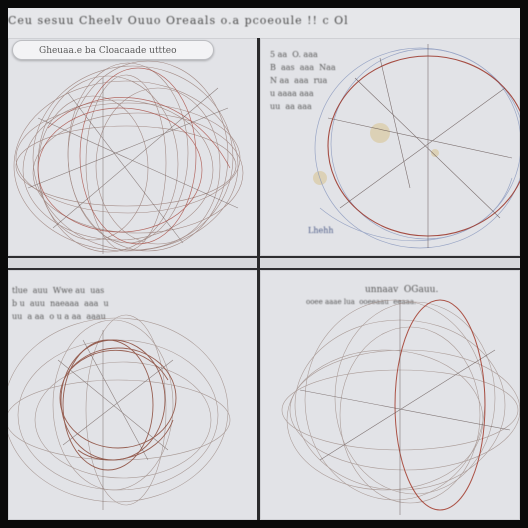 This screenshot has width=528, height=528. Describe the element at coordinates (402, 290) in the screenshot. I see `panel-caption: unnaav OGauu.` at that location.